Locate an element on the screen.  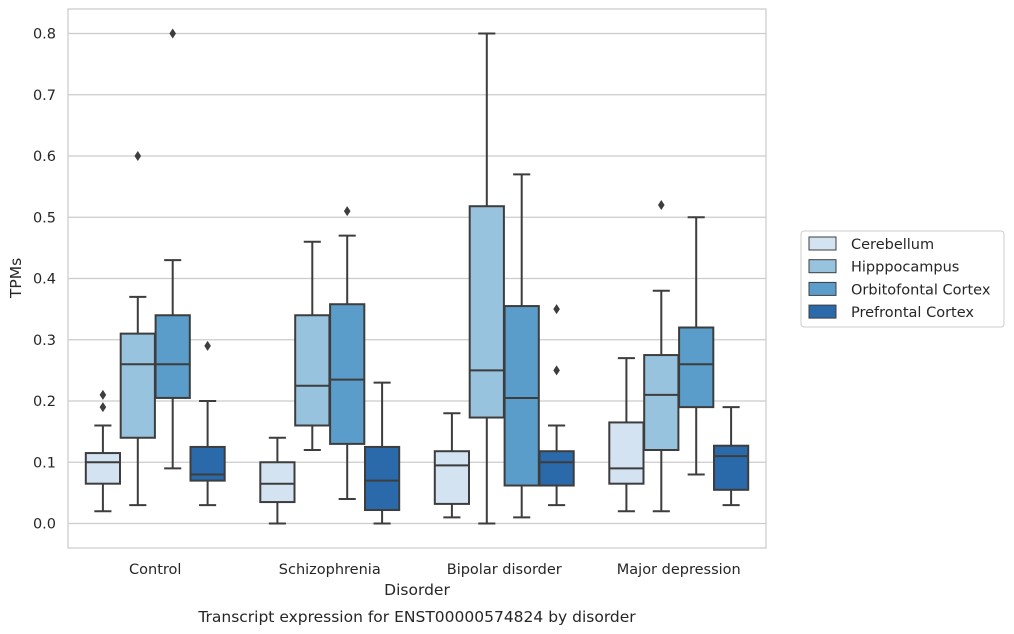
legend-label: Orbitofontal Cortex is located at coordinates (921, 290).